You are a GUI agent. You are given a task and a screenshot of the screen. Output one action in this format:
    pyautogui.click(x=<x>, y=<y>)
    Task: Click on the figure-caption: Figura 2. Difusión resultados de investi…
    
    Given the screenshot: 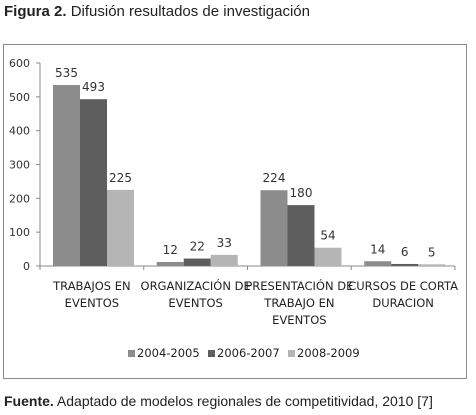 What is the action you would take?
    pyautogui.click(x=157, y=11)
    